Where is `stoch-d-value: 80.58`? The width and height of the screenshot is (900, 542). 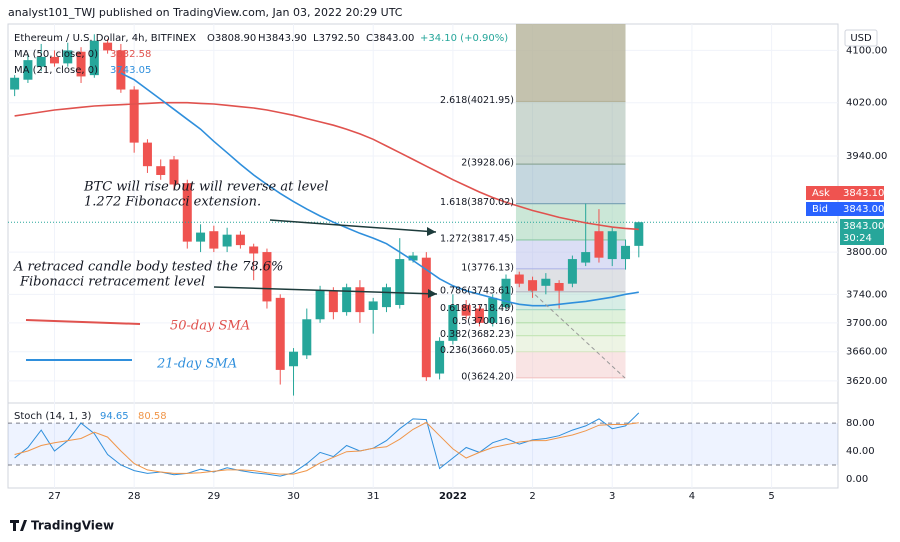 stoch-d-value: 80.58 is located at coordinates (152, 416).